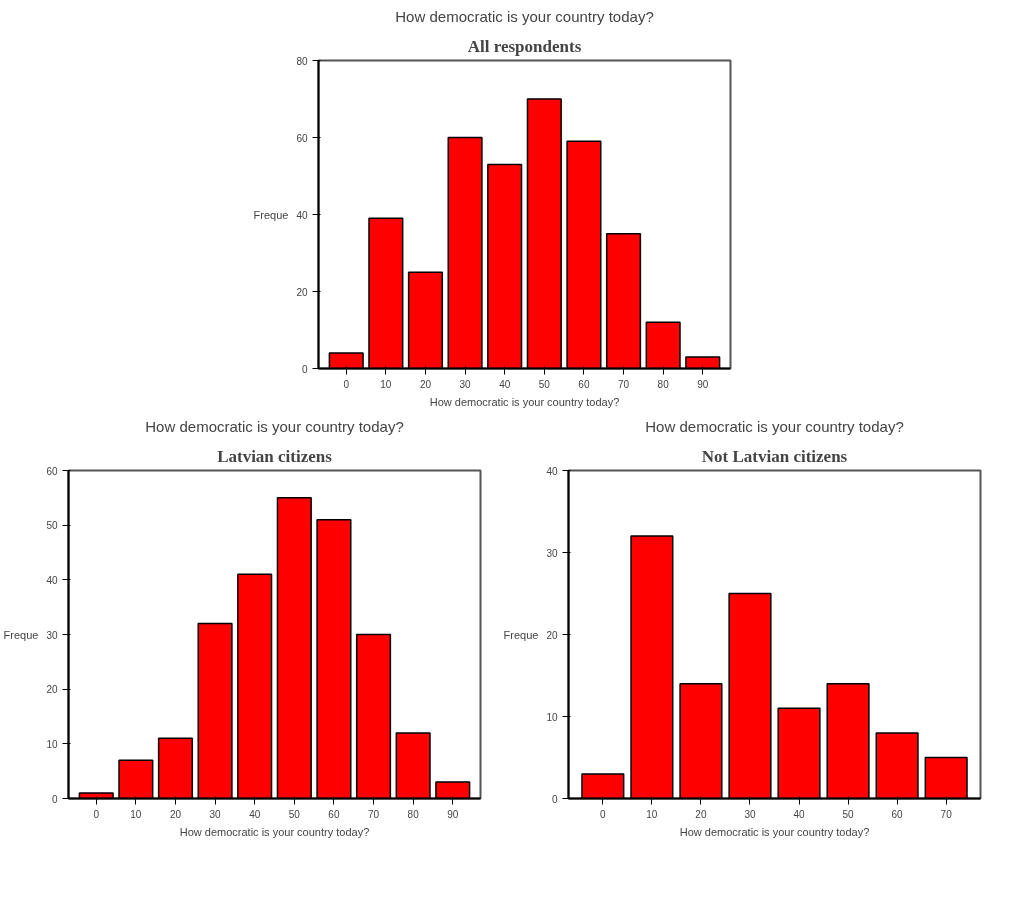 The width and height of the screenshot is (1019, 898). I want to click on y-tick-label: 80, so click(302, 61).